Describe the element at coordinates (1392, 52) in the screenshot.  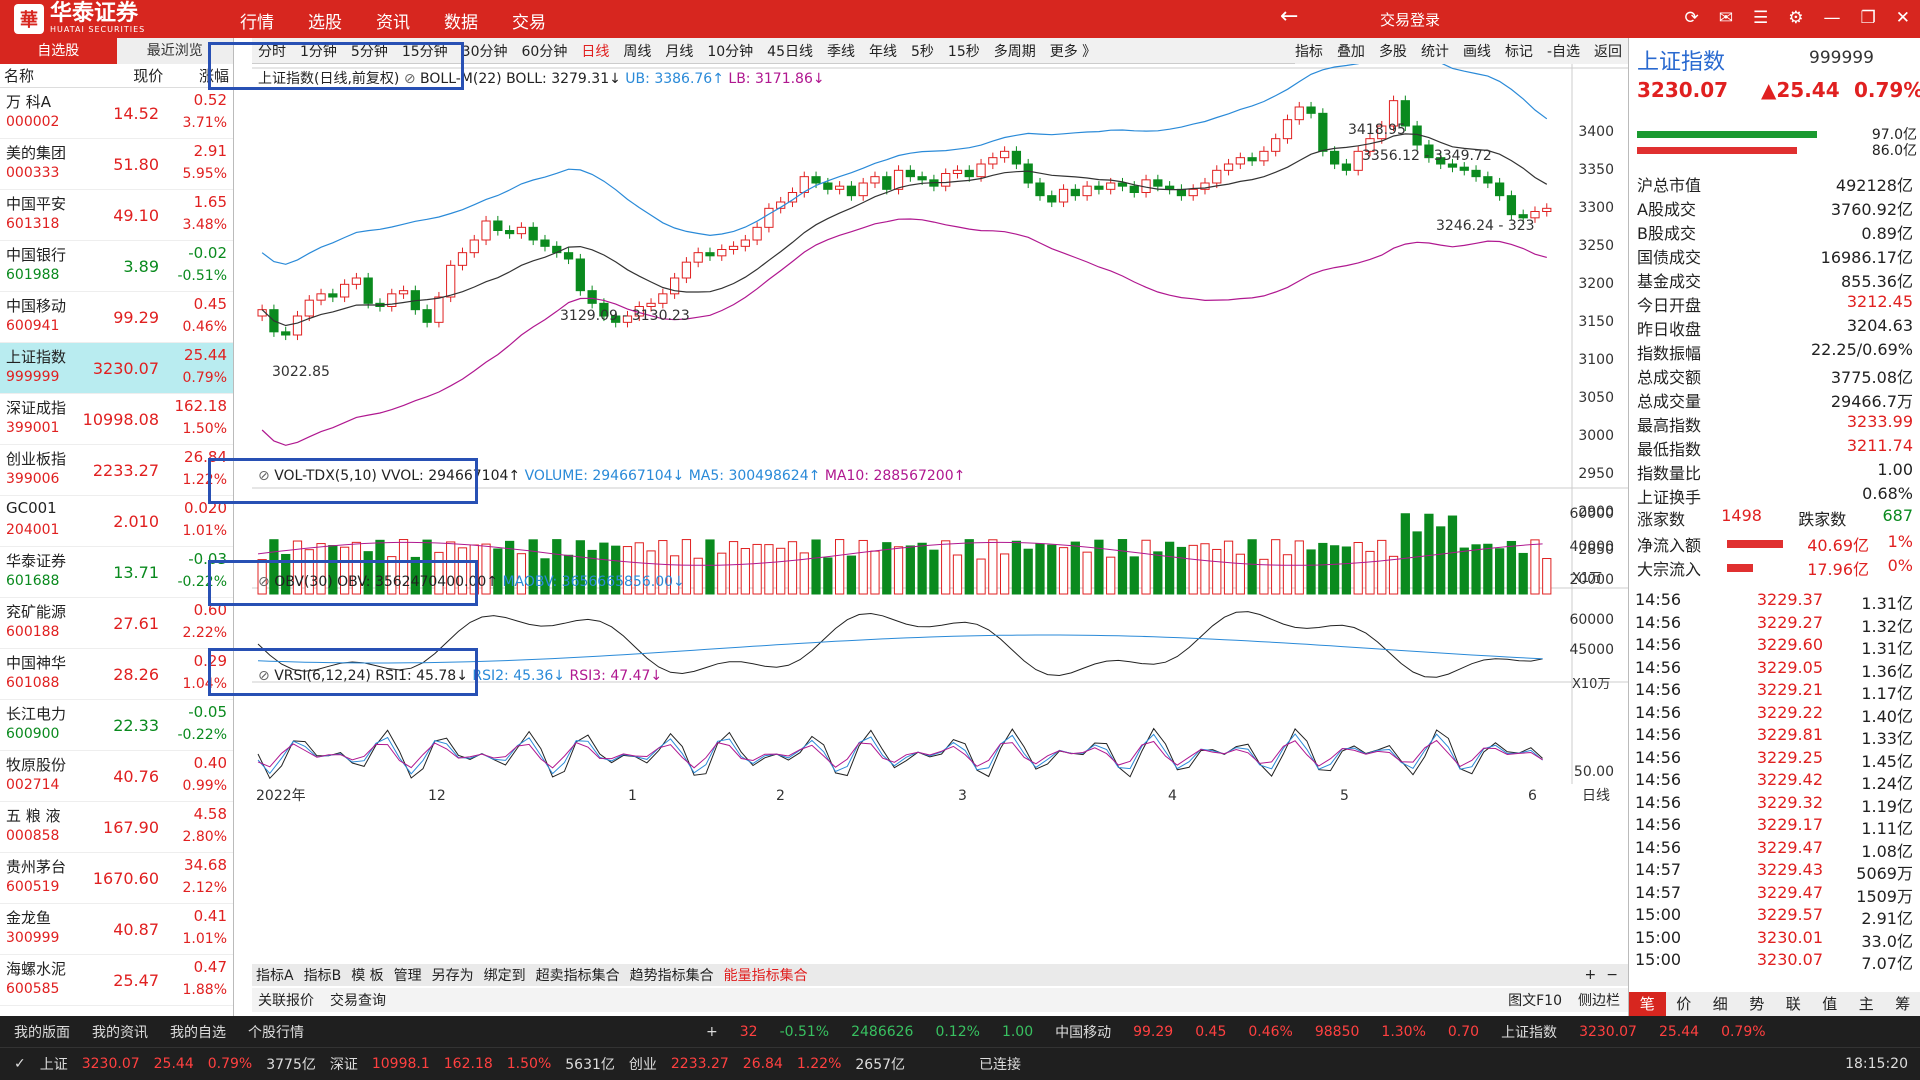
I see `chart-tool-button: 多股` at that location.